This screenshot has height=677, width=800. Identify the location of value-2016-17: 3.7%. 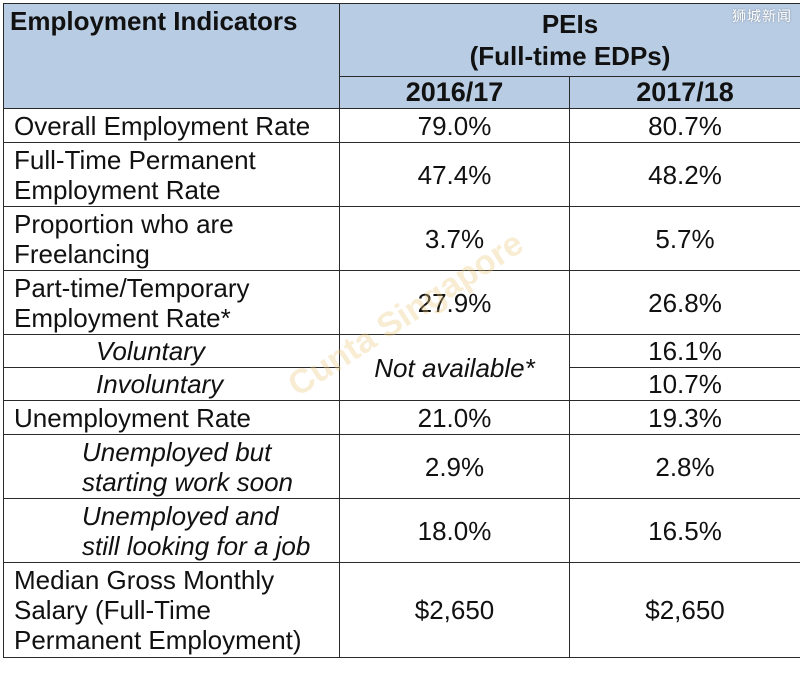
(454, 238).